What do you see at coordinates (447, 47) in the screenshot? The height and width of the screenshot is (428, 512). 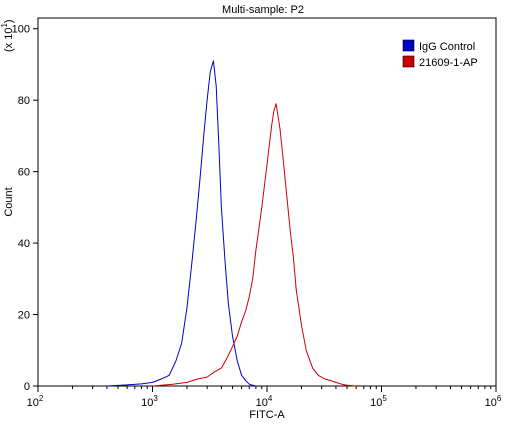 I see `legend-label: IgG Control` at bounding box center [447, 47].